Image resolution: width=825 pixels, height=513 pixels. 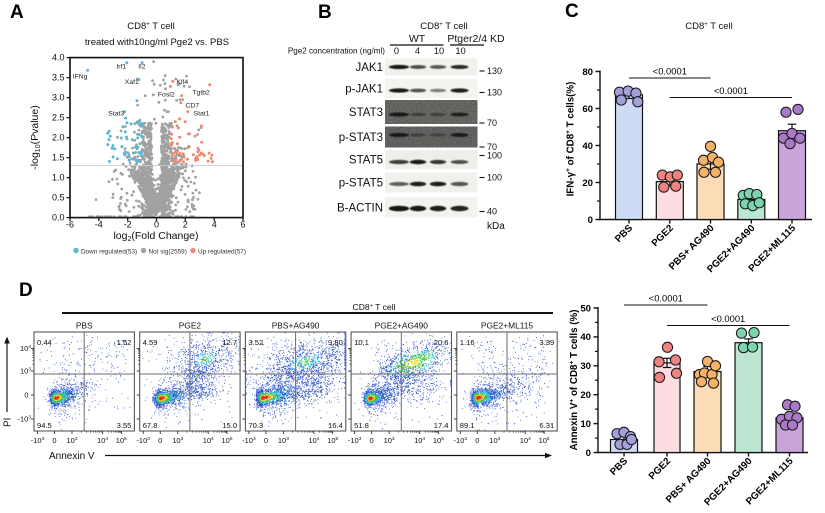 I want to click on svg-text: 12.7, so click(x=229, y=342).